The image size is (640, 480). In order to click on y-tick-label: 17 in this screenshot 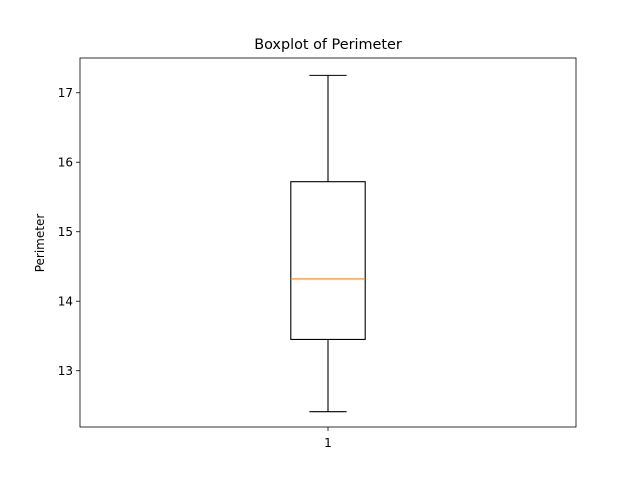, I will do `click(65, 93)`.